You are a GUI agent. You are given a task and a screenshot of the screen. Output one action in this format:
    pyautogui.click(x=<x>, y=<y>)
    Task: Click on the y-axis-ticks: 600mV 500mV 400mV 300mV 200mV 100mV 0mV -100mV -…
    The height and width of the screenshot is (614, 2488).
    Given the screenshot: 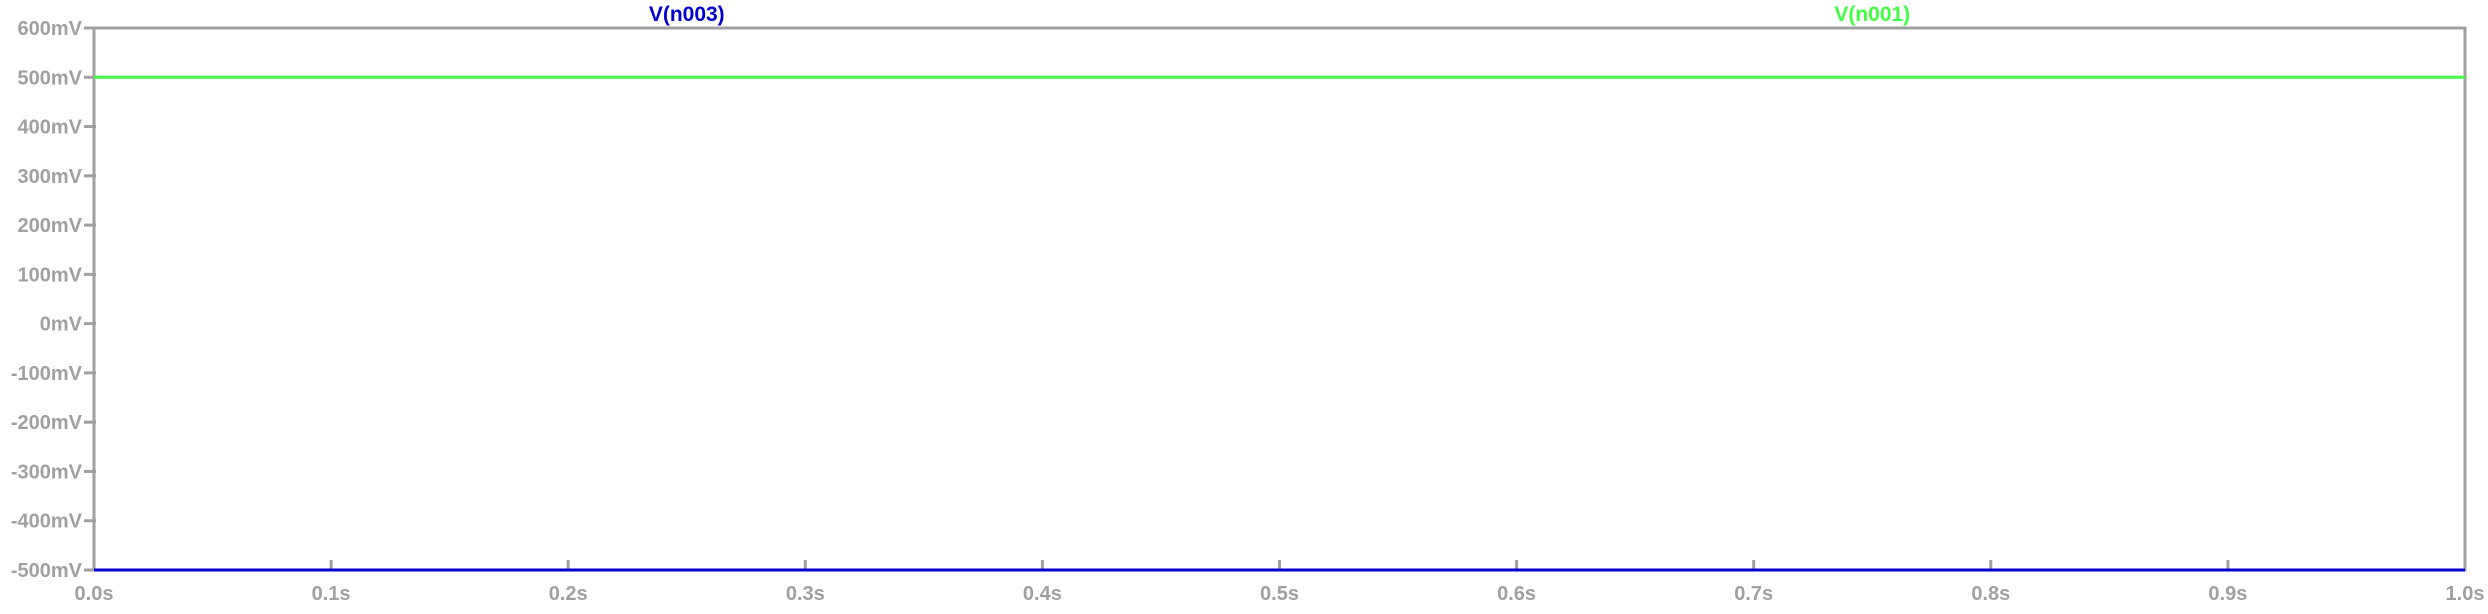 What is the action you would take?
    pyautogui.click(x=53, y=300)
    